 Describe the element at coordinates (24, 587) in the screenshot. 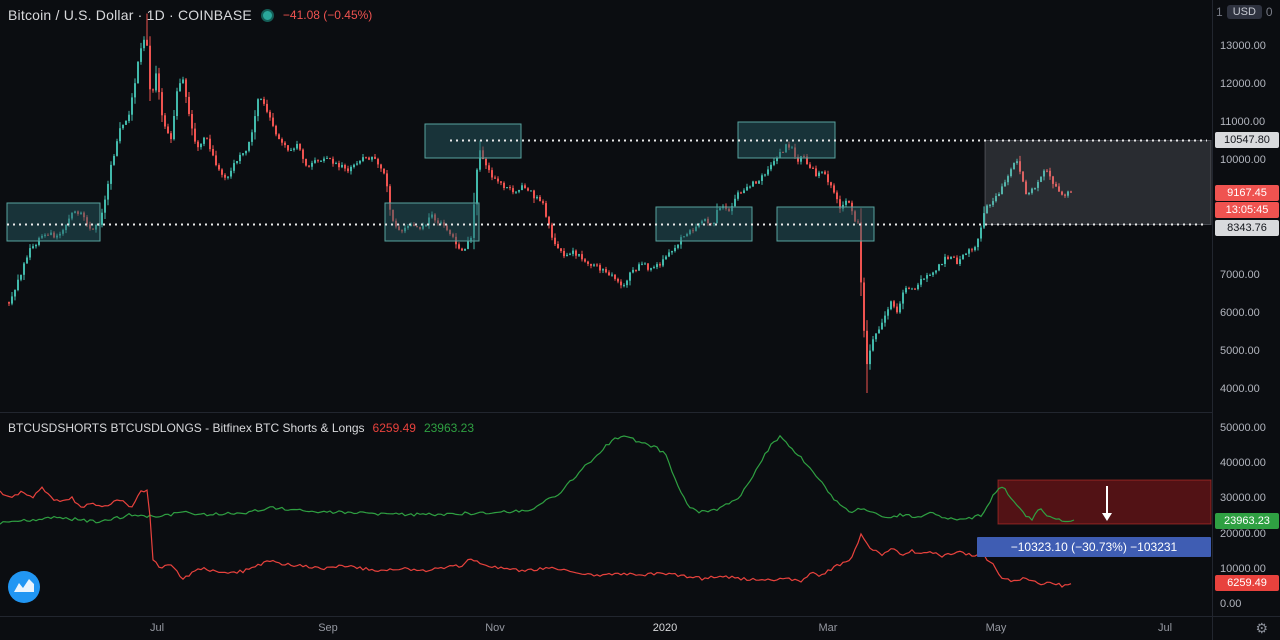

I see `tradingview-logo` at that location.